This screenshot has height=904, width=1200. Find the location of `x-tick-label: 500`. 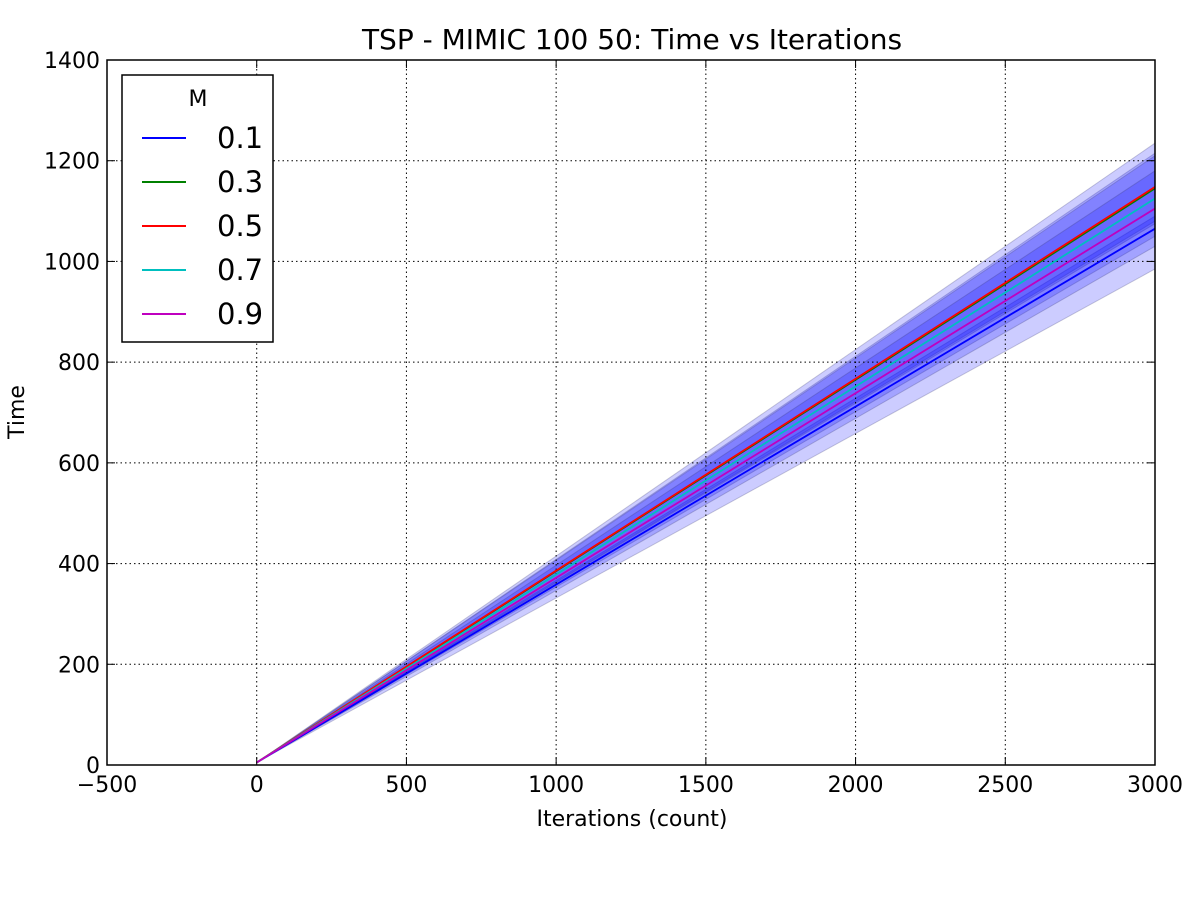

x-tick-label: 500 is located at coordinates (406, 785).